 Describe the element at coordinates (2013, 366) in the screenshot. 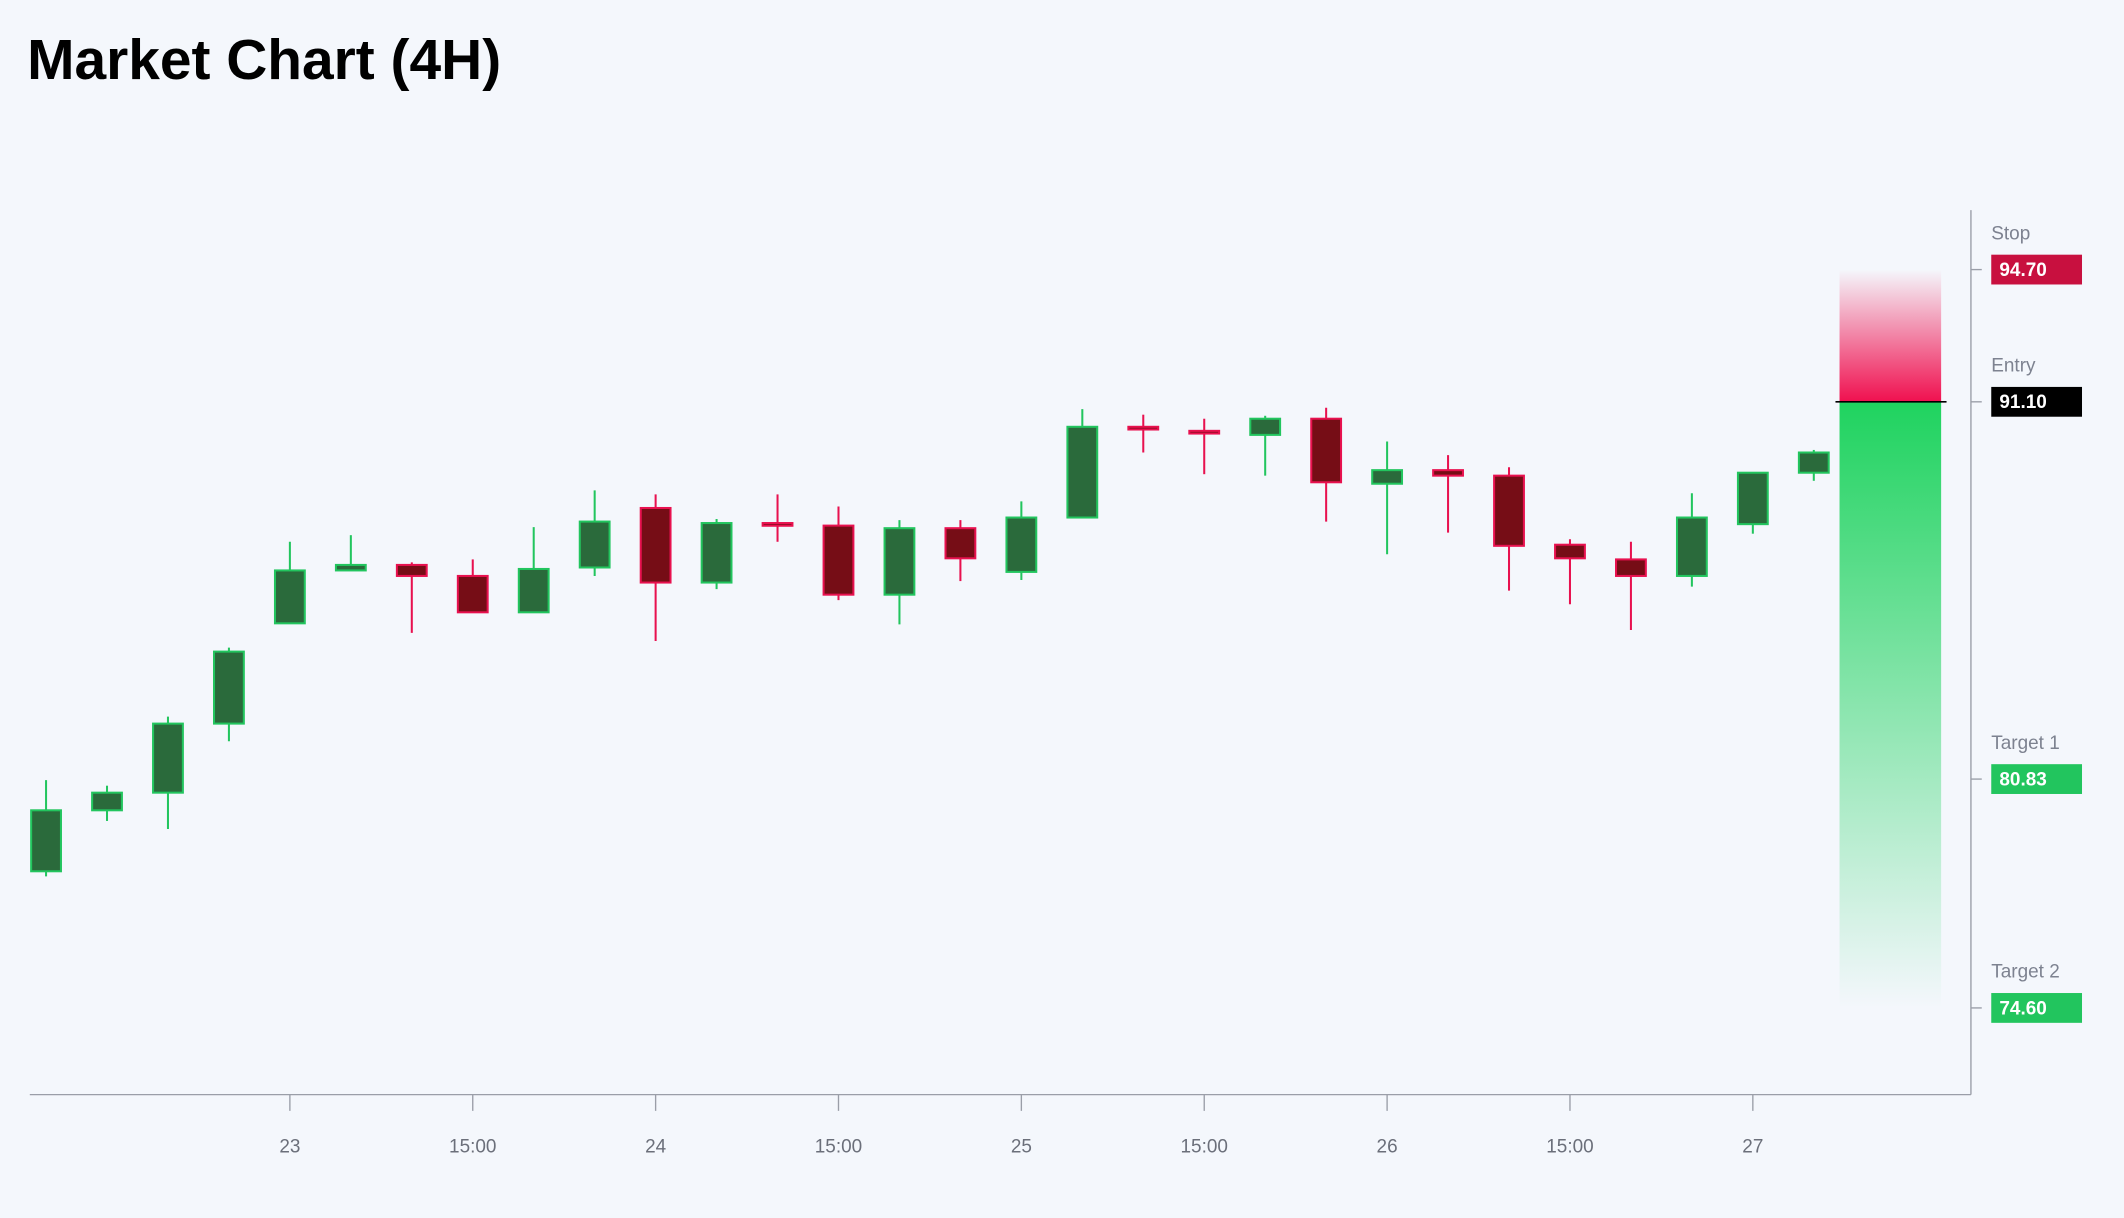

I see `level-name: Entry` at that location.